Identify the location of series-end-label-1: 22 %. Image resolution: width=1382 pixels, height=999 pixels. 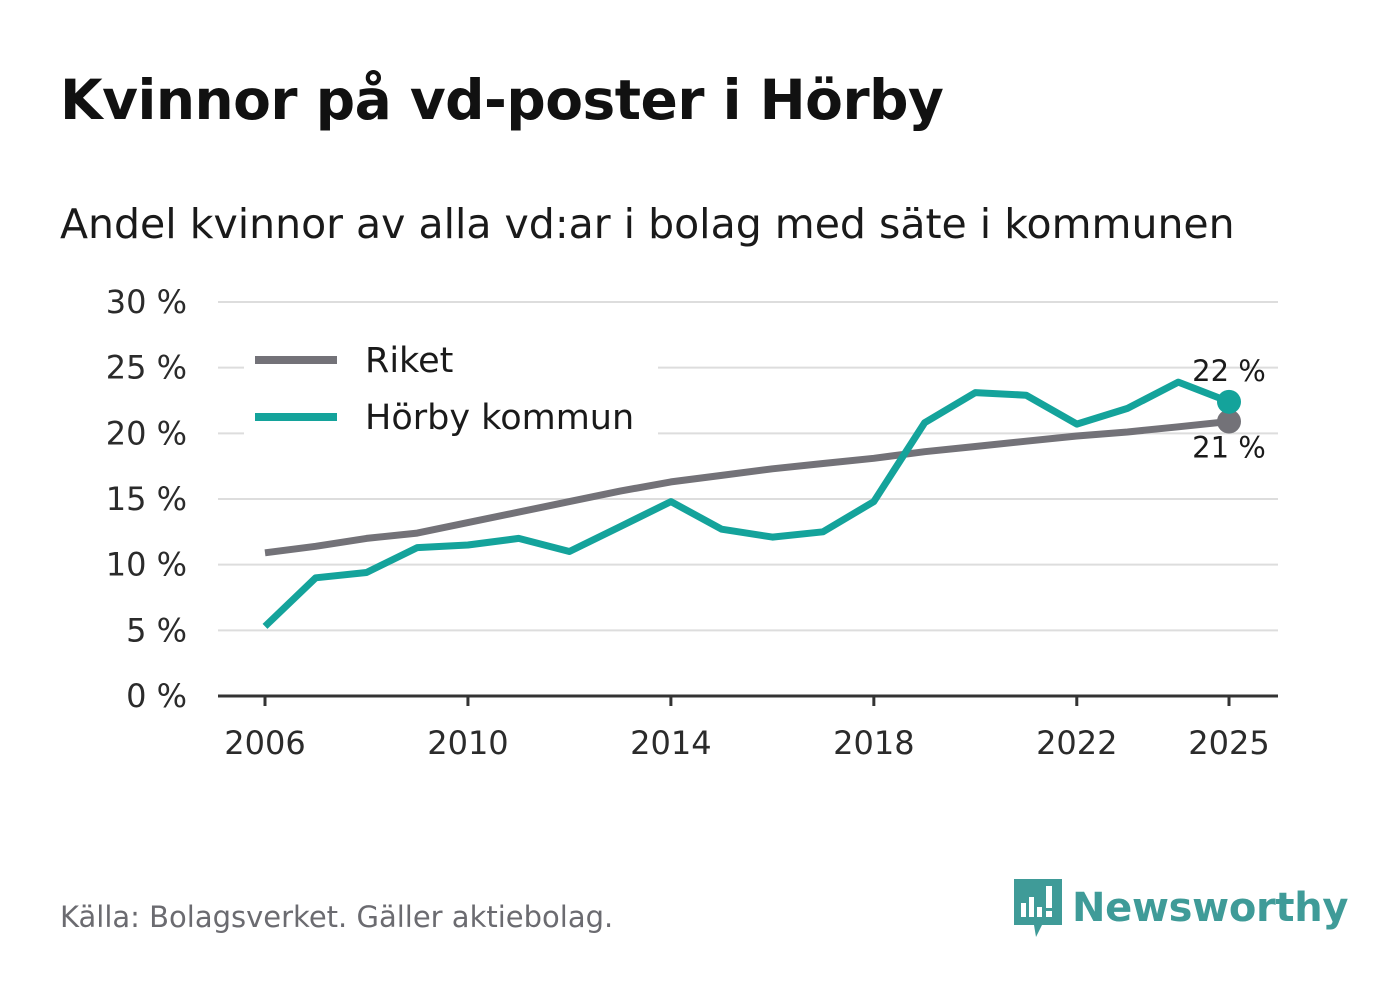
(1229, 371).